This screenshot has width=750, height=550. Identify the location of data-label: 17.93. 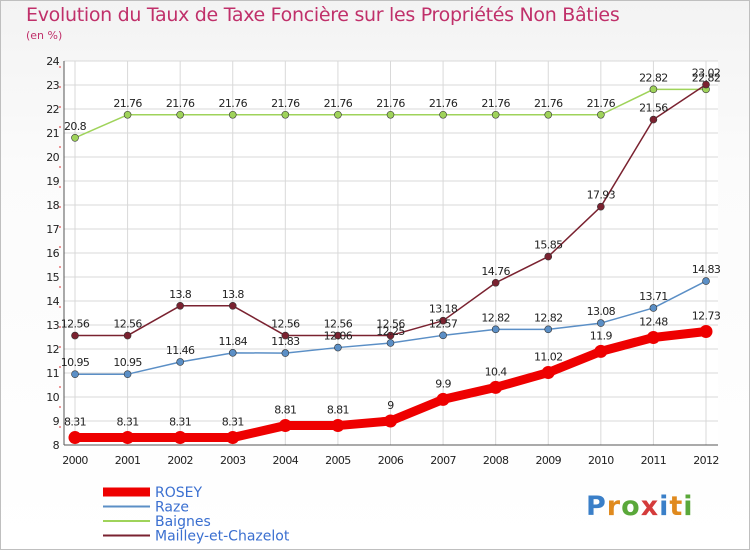
(601, 195).